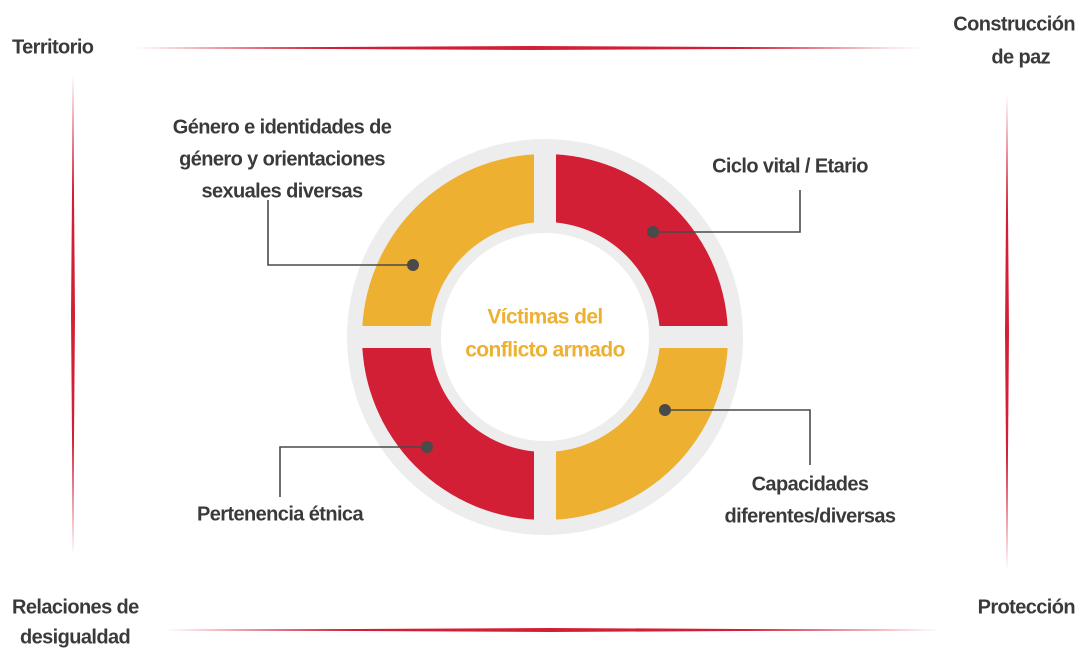 Image resolution: width=1081 pixels, height=652 pixels. Describe the element at coordinates (53, 47) in the screenshot. I see `corner-label: Territorio` at that location.